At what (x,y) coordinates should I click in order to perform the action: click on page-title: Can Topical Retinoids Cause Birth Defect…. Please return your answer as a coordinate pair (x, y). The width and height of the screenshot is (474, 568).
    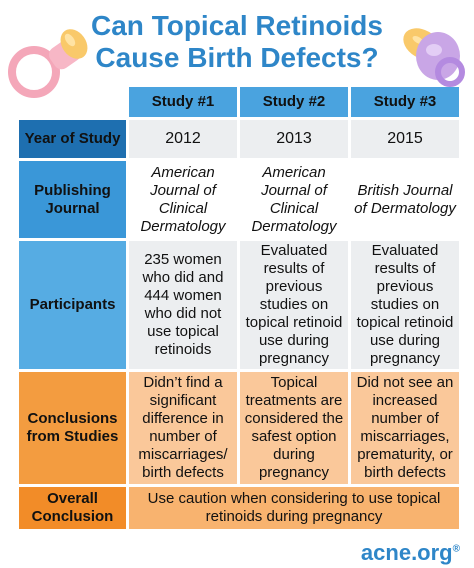
    Looking at the image, I should click on (237, 42).